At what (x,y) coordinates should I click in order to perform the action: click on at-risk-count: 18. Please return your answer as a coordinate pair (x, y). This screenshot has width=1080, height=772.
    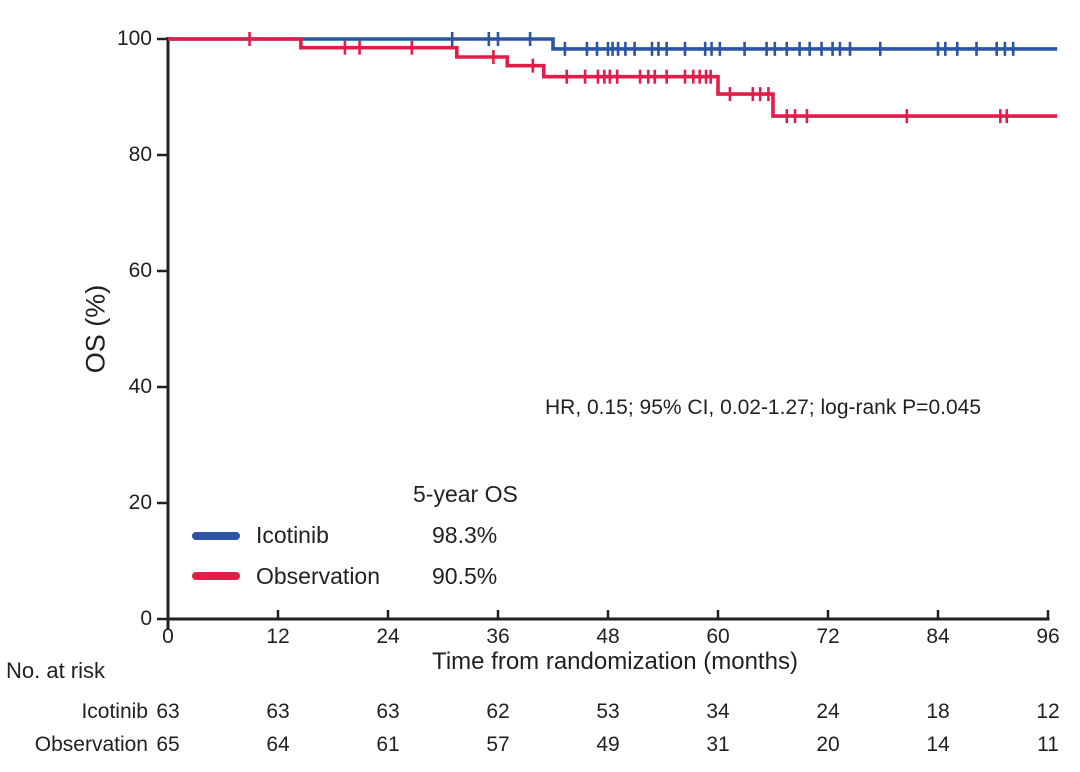
    Looking at the image, I should click on (938, 711).